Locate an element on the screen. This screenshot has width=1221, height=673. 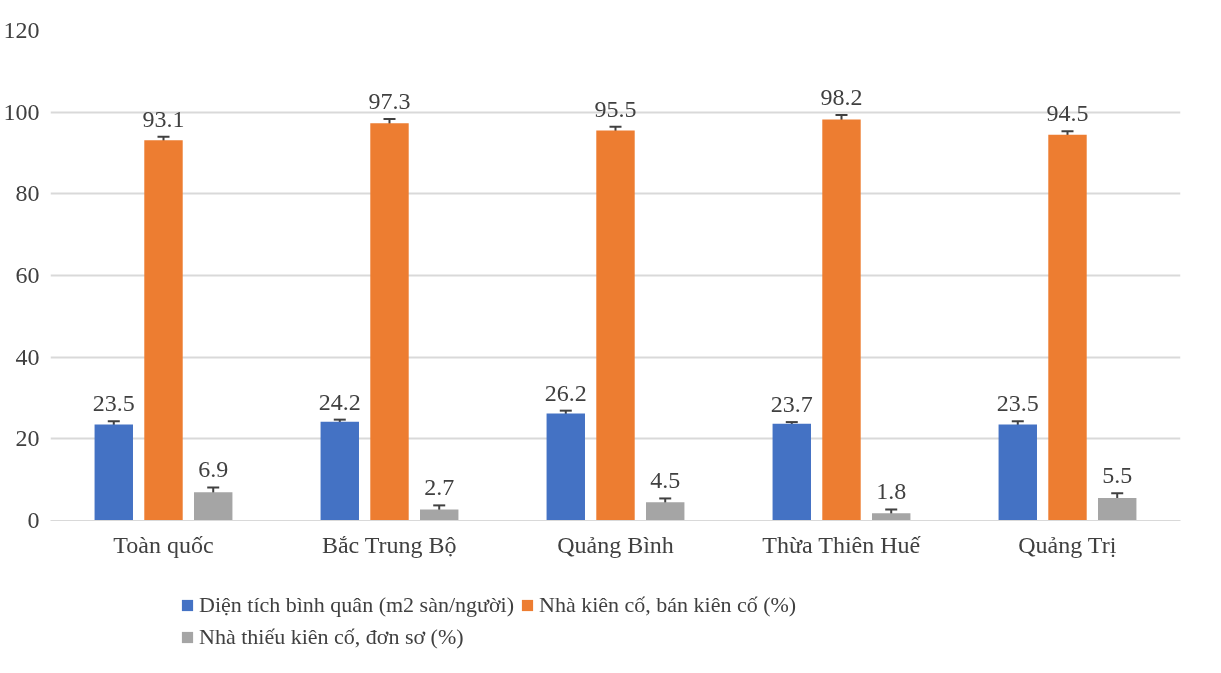
data-label: 95.5 is located at coordinates (615, 108).